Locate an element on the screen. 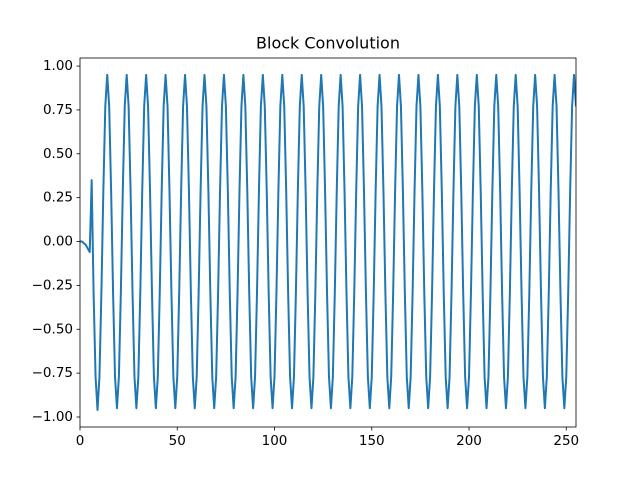 This screenshot has height=480, width=640. y-tick-label: 1.00 is located at coordinates (58, 66).